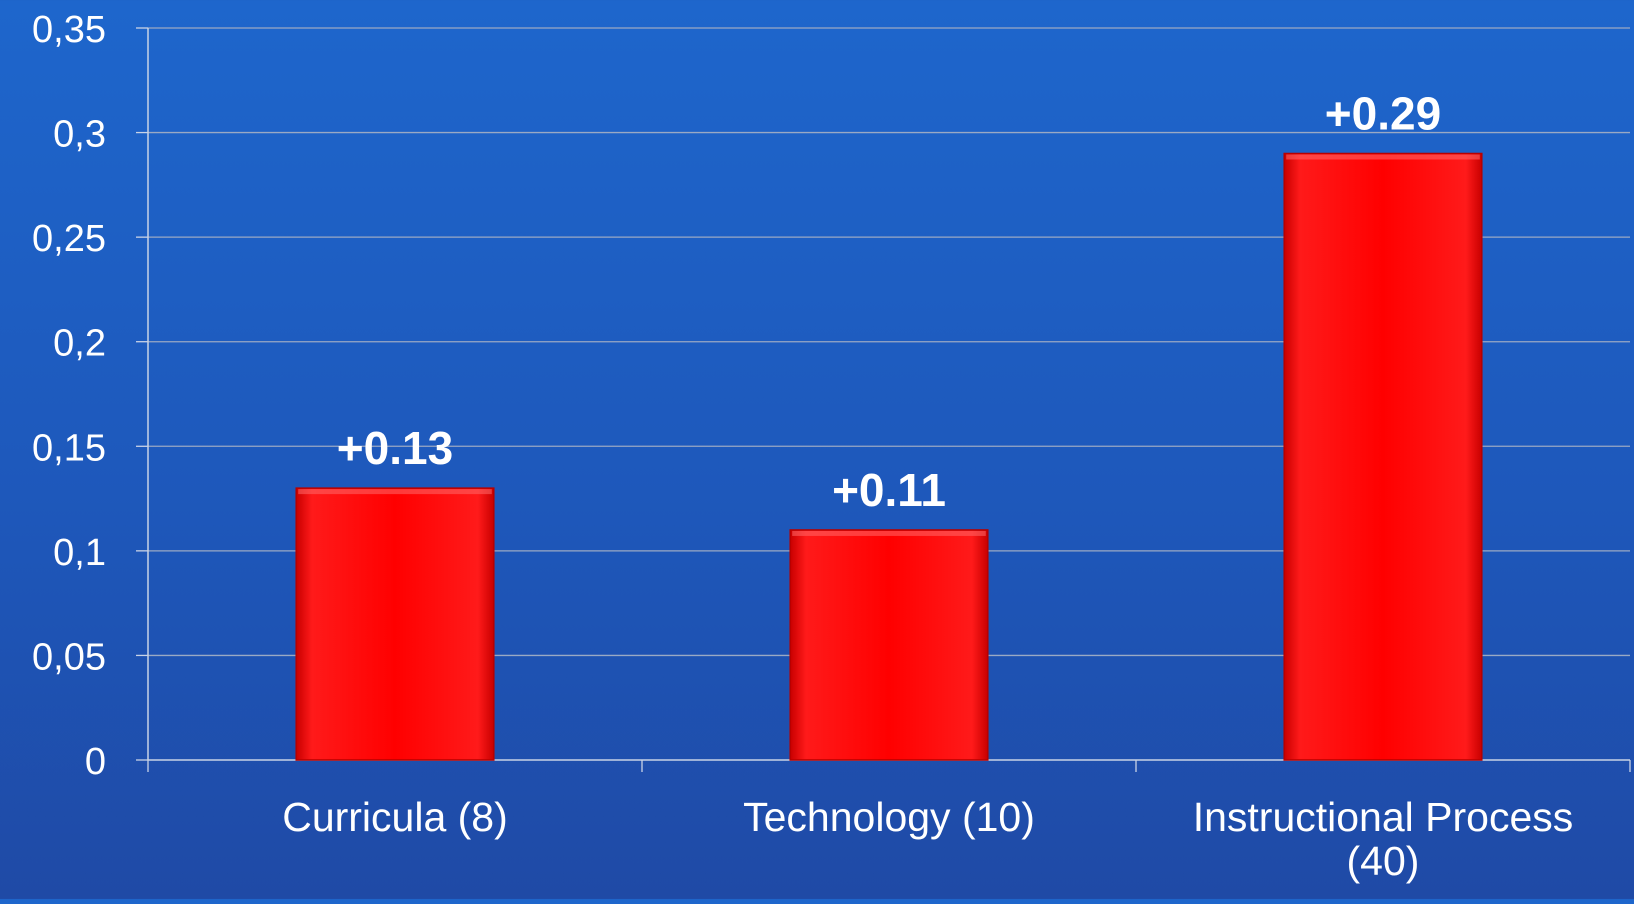 The height and width of the screenshot is (904, 1634). Describe the element at coordinates (95, 762) in the screenshot. I see `y-tick-label: 0` at that location.